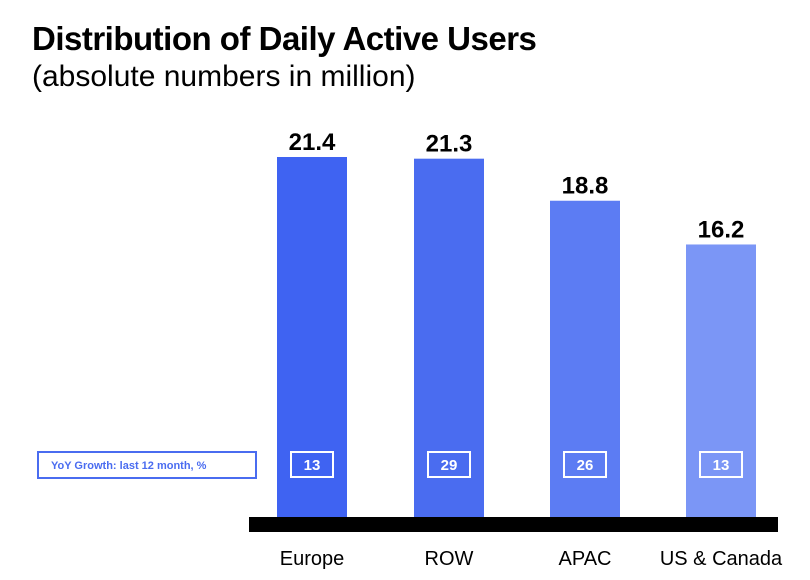 Image resolution: width=810 pixels, height=580 pixels. I want to click on yoy-badge-value: 29, so click(449, 465).